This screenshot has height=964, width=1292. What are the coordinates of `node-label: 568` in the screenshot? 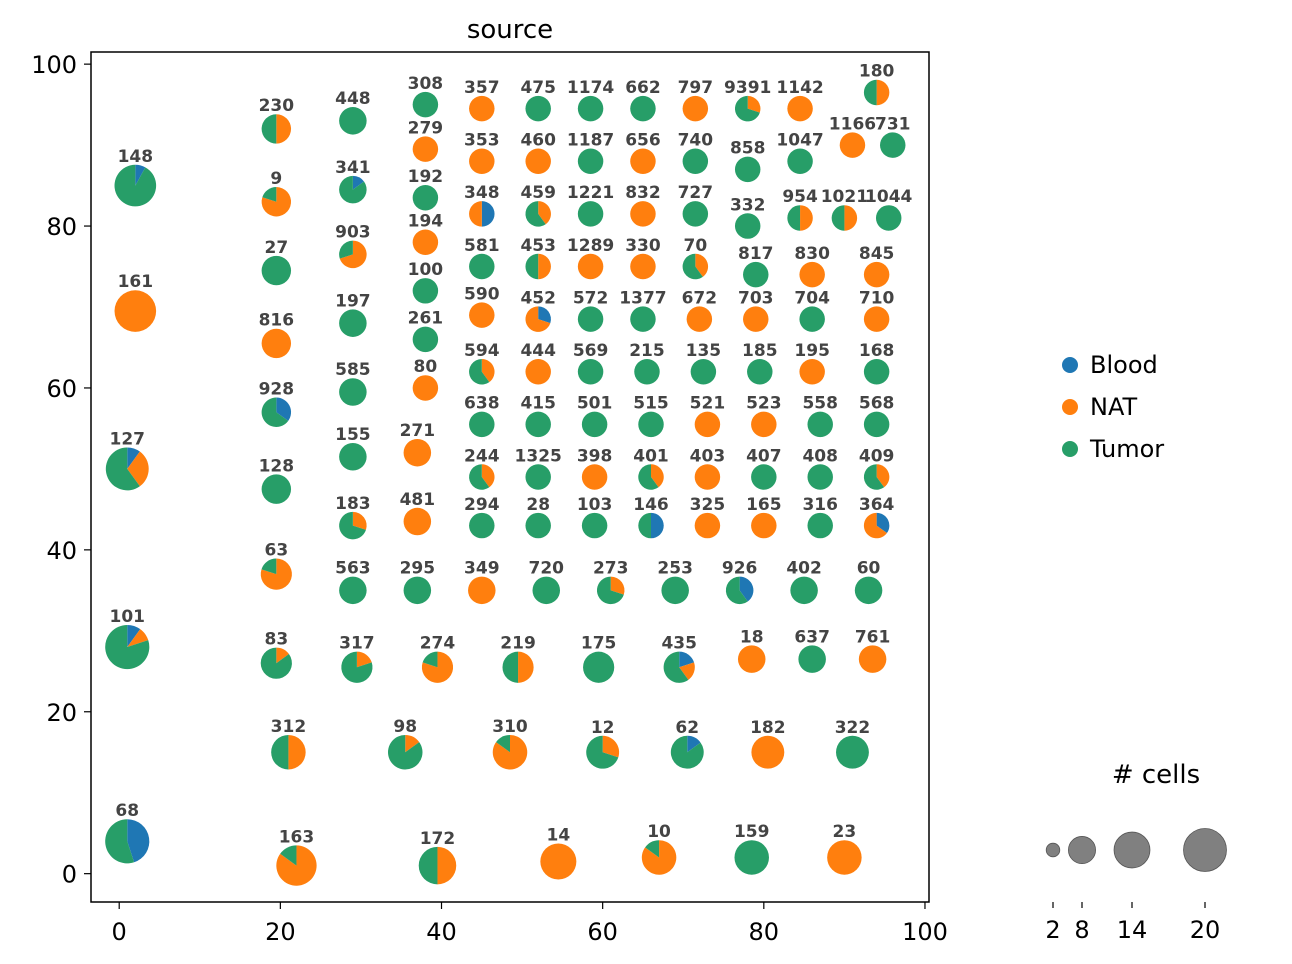 It's located at (877, 404).